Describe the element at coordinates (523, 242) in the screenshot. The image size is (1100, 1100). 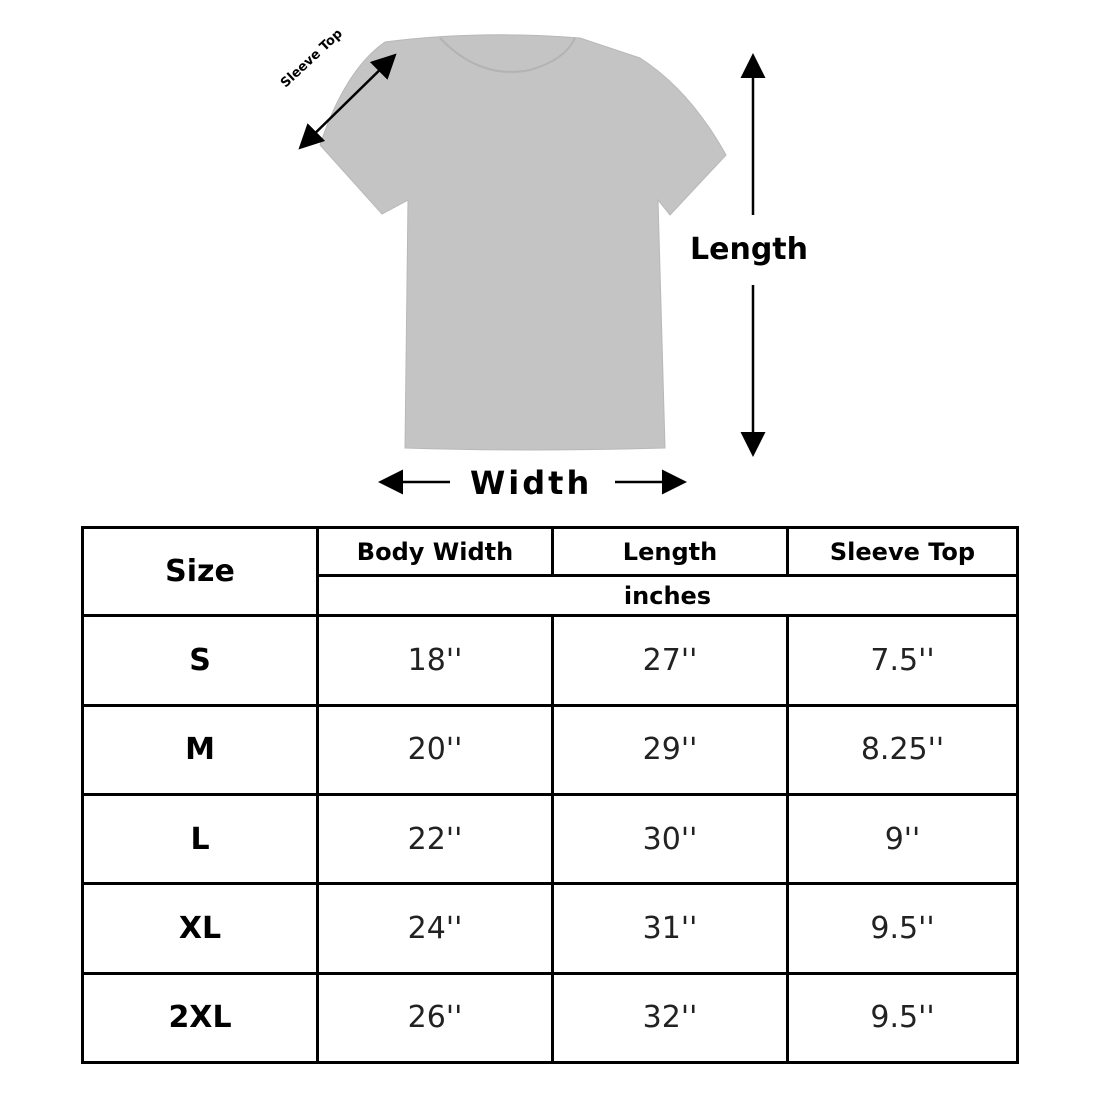
I see `tshirt-image` at that location.